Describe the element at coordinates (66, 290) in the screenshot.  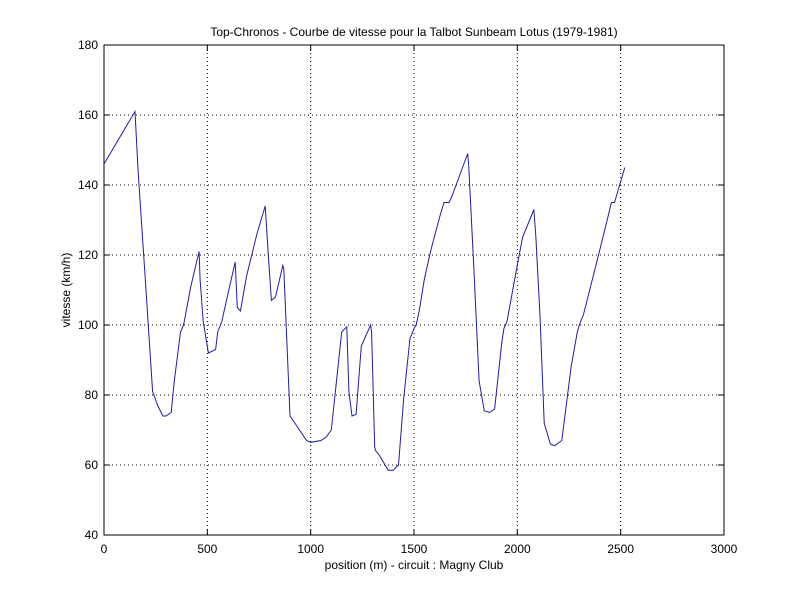
I see `y-axis-title: vitesse (km/h)` at that location.